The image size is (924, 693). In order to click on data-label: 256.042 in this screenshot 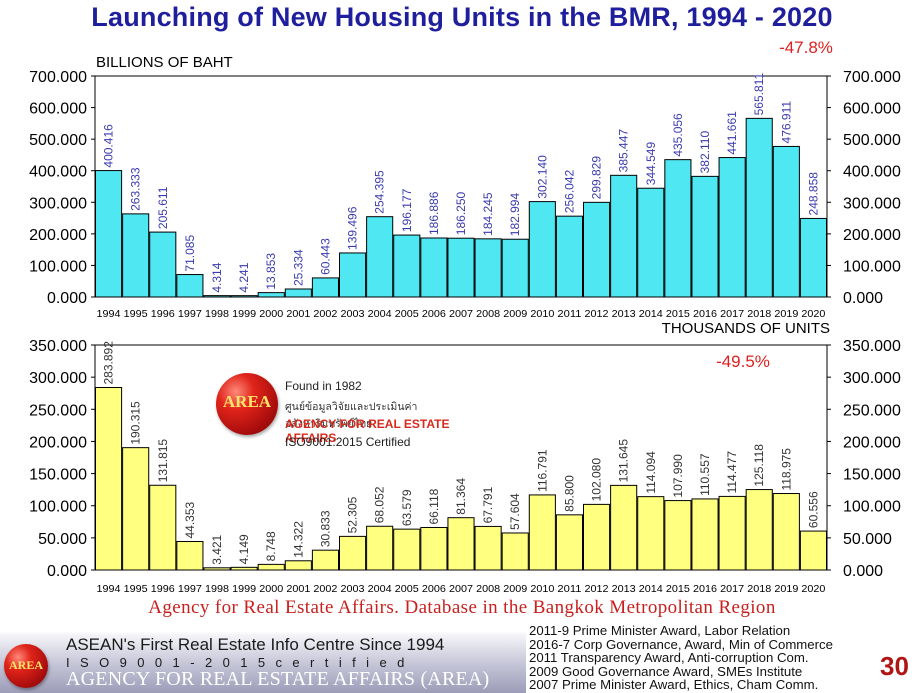, I will do `click(569, 191)`.